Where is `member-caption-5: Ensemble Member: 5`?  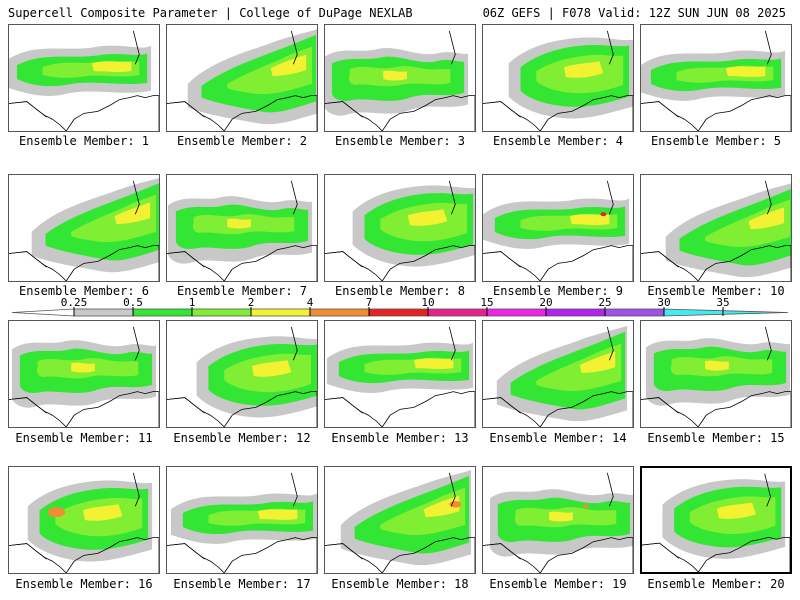 member-caption-5: Ensemble Member: 5 is located at coordinates (716, 141).